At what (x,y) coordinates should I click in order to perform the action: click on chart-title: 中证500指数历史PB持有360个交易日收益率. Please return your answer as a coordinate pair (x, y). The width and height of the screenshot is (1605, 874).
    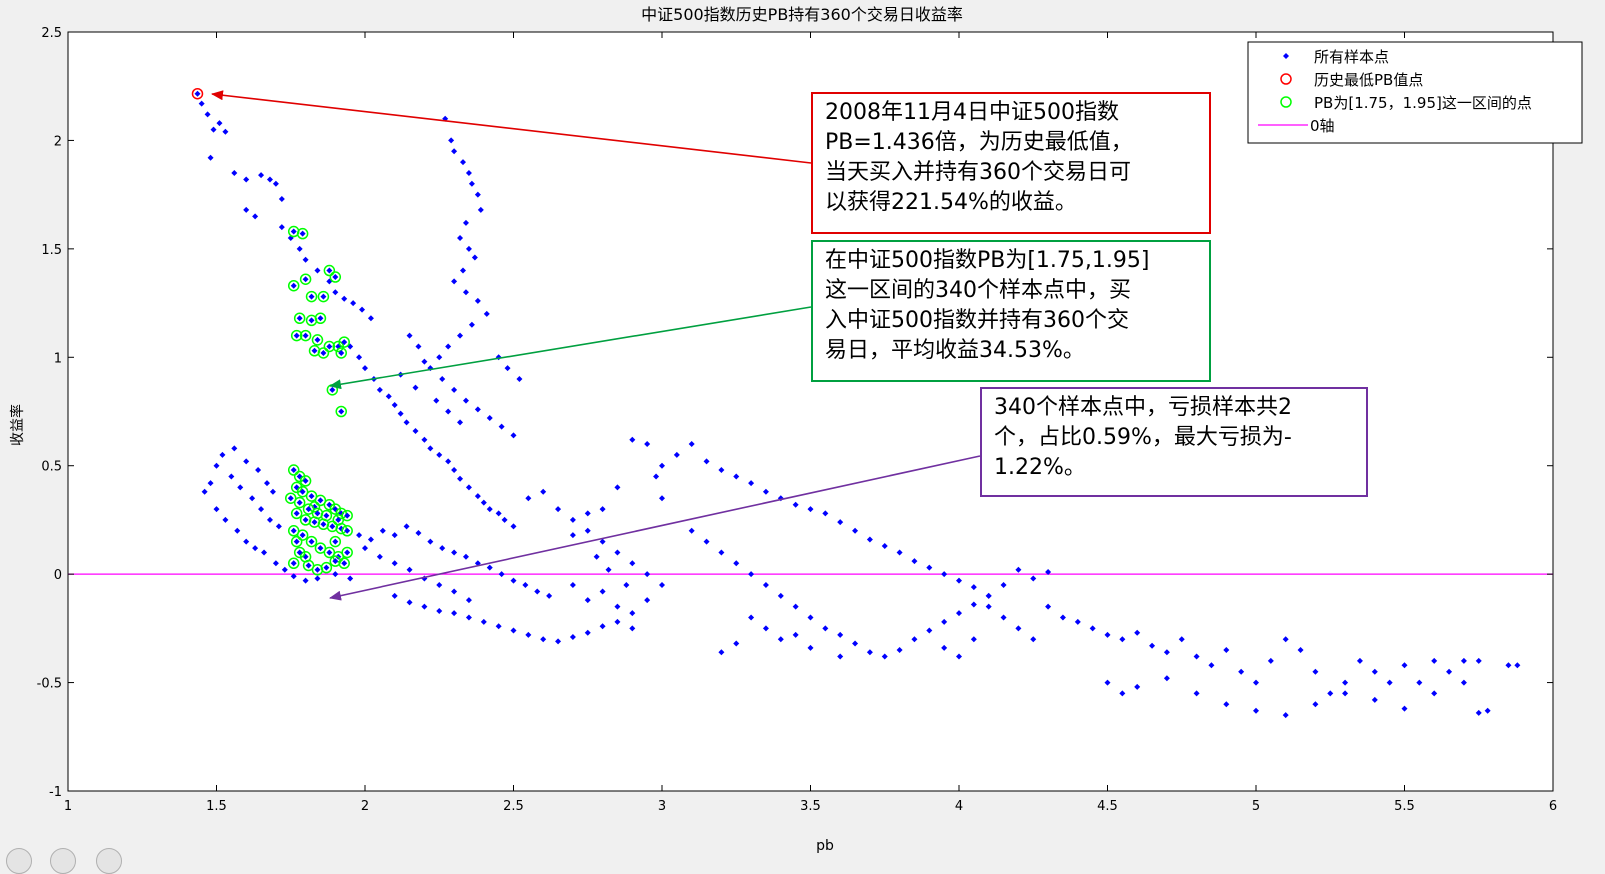
    Looking at the image, I should click on (802, 14).